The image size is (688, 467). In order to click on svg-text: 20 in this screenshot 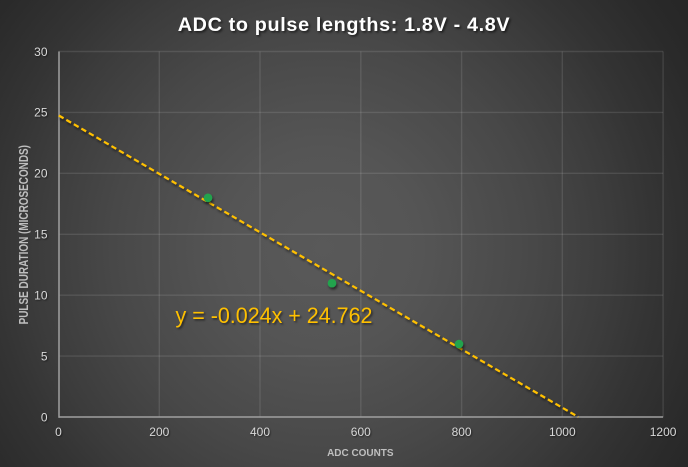, I will do `click(41, 174)`.